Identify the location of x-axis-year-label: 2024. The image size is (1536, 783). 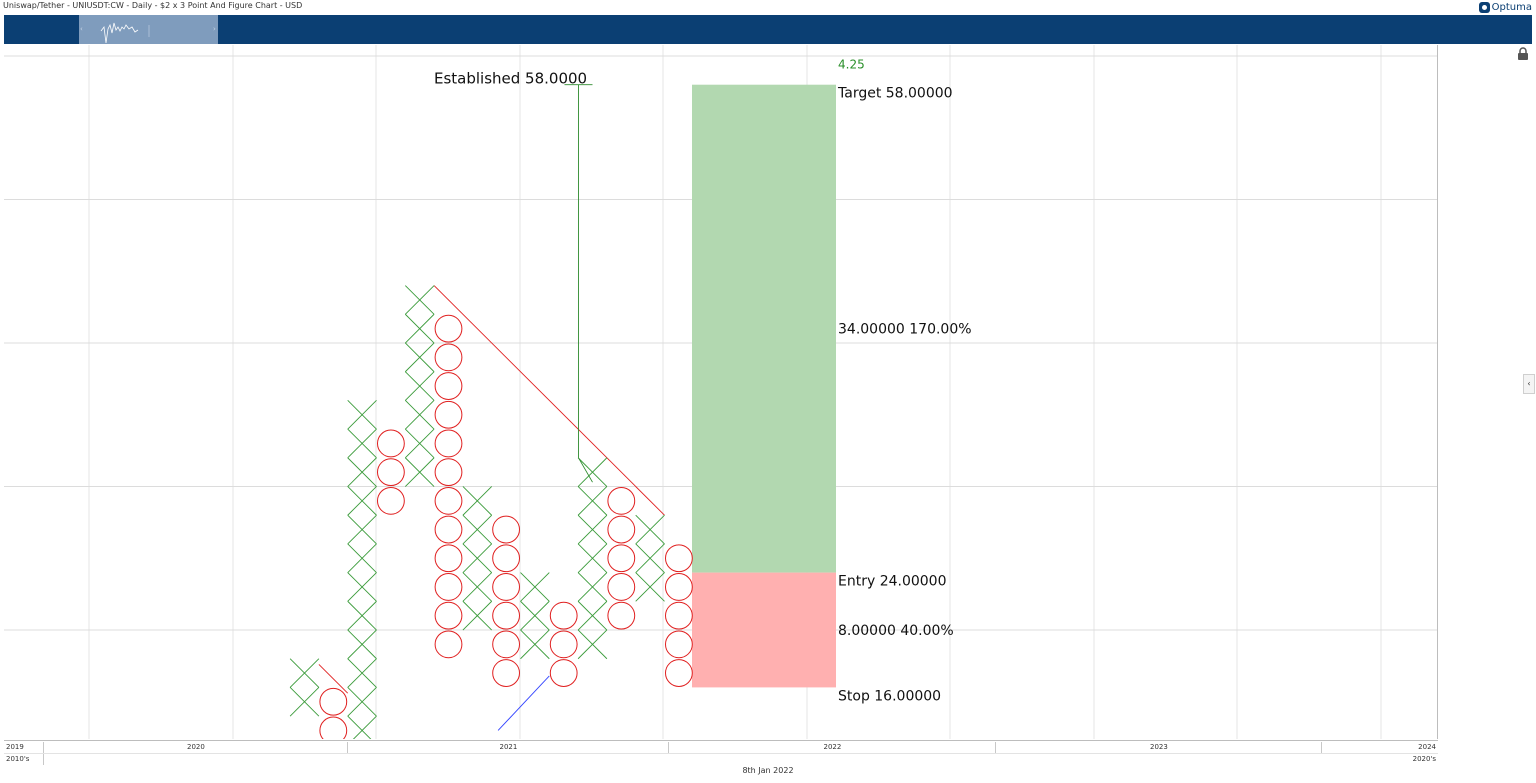
(1427, 747).